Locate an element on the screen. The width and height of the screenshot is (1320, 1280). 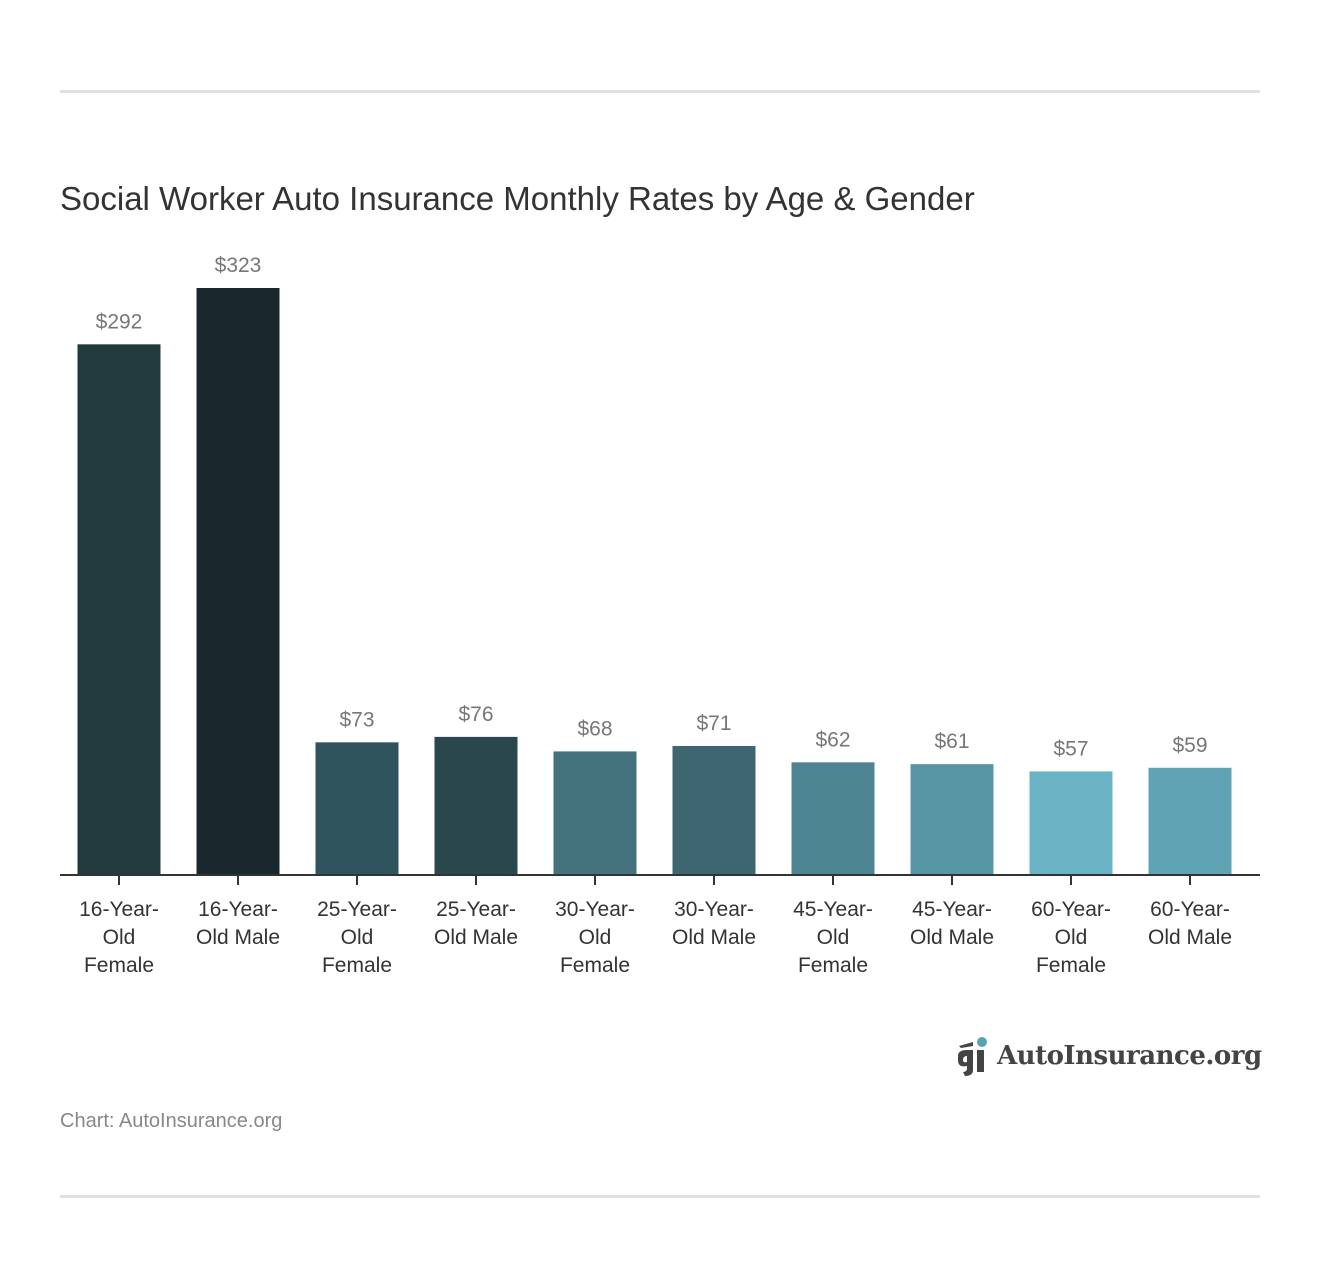
value-label: $59 is located at coordinates (1189, 745).